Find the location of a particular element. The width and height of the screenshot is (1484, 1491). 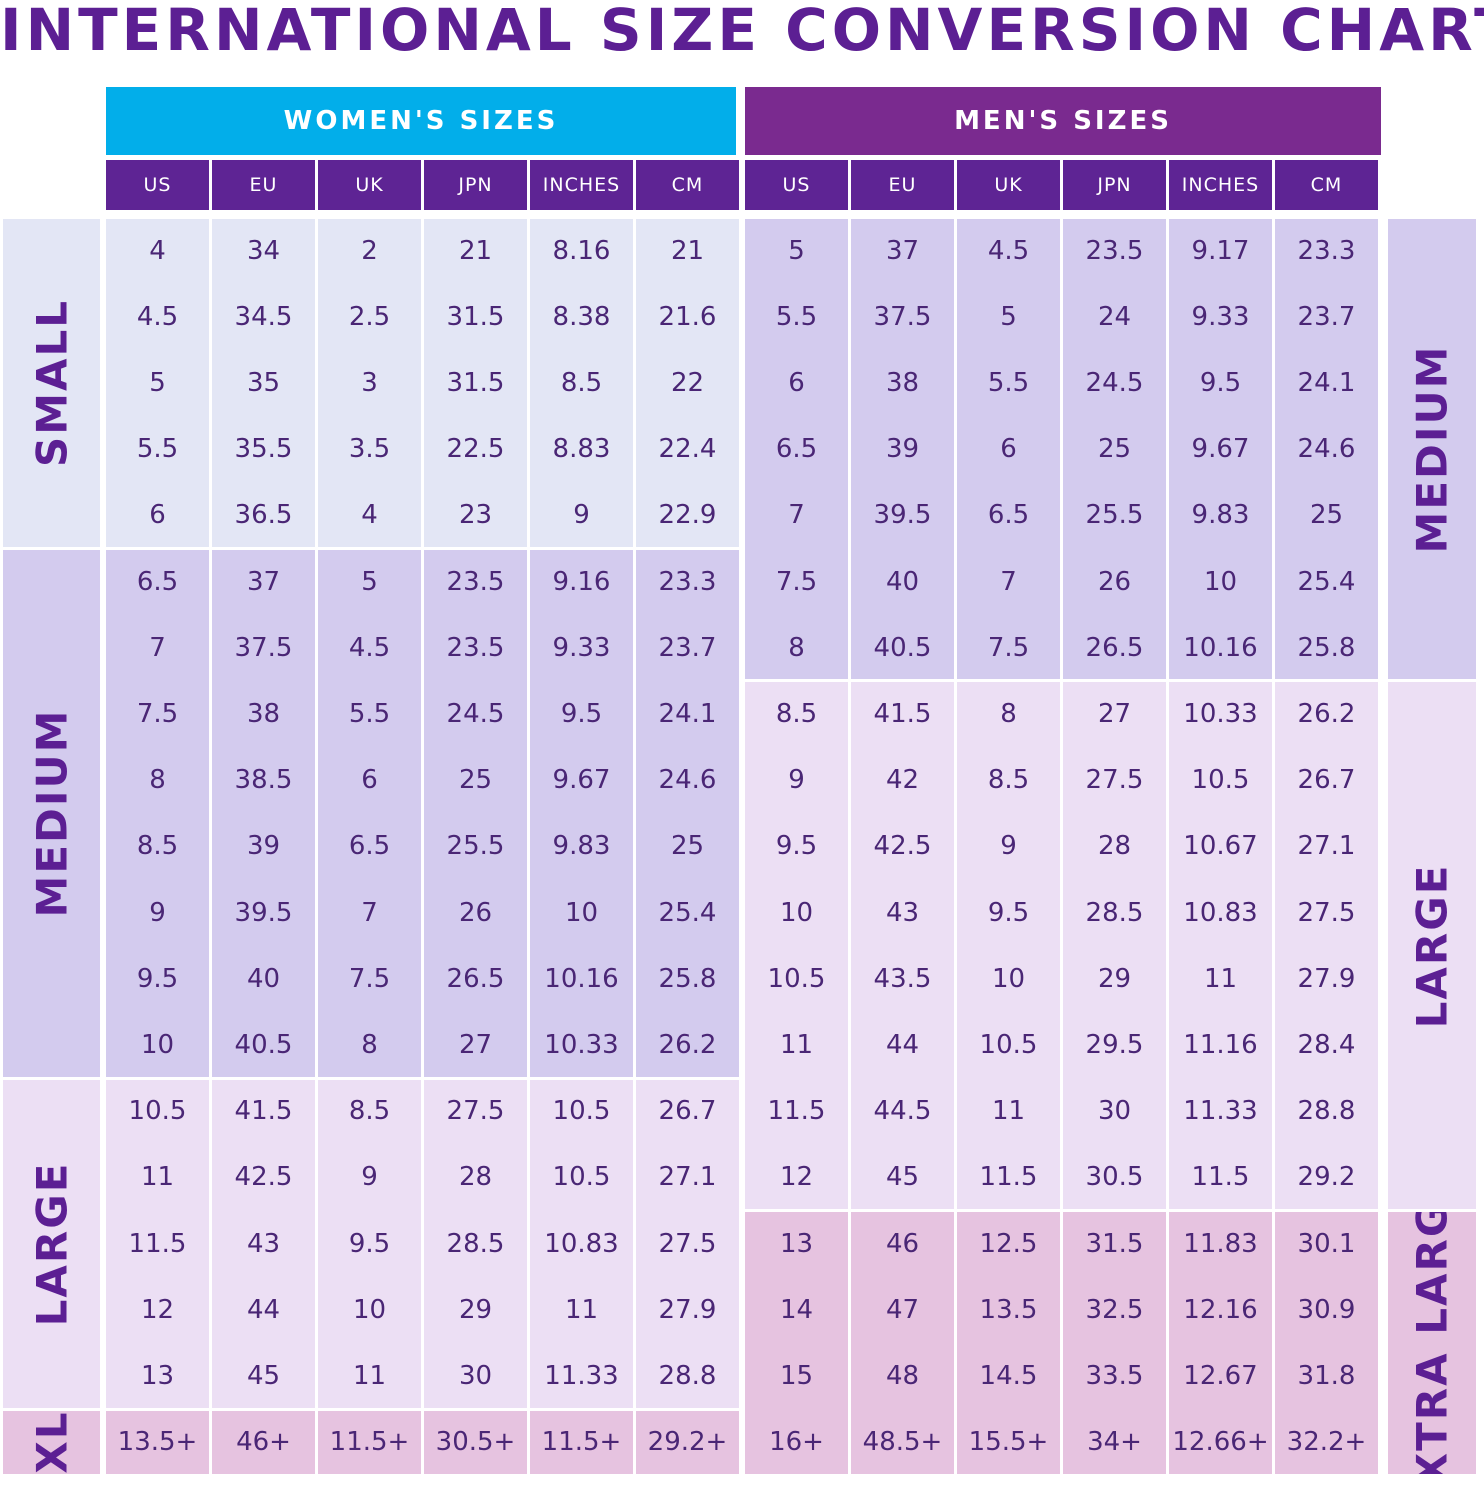

mens-column-header-inches: INCHES is located at coordinates (1220, 185).